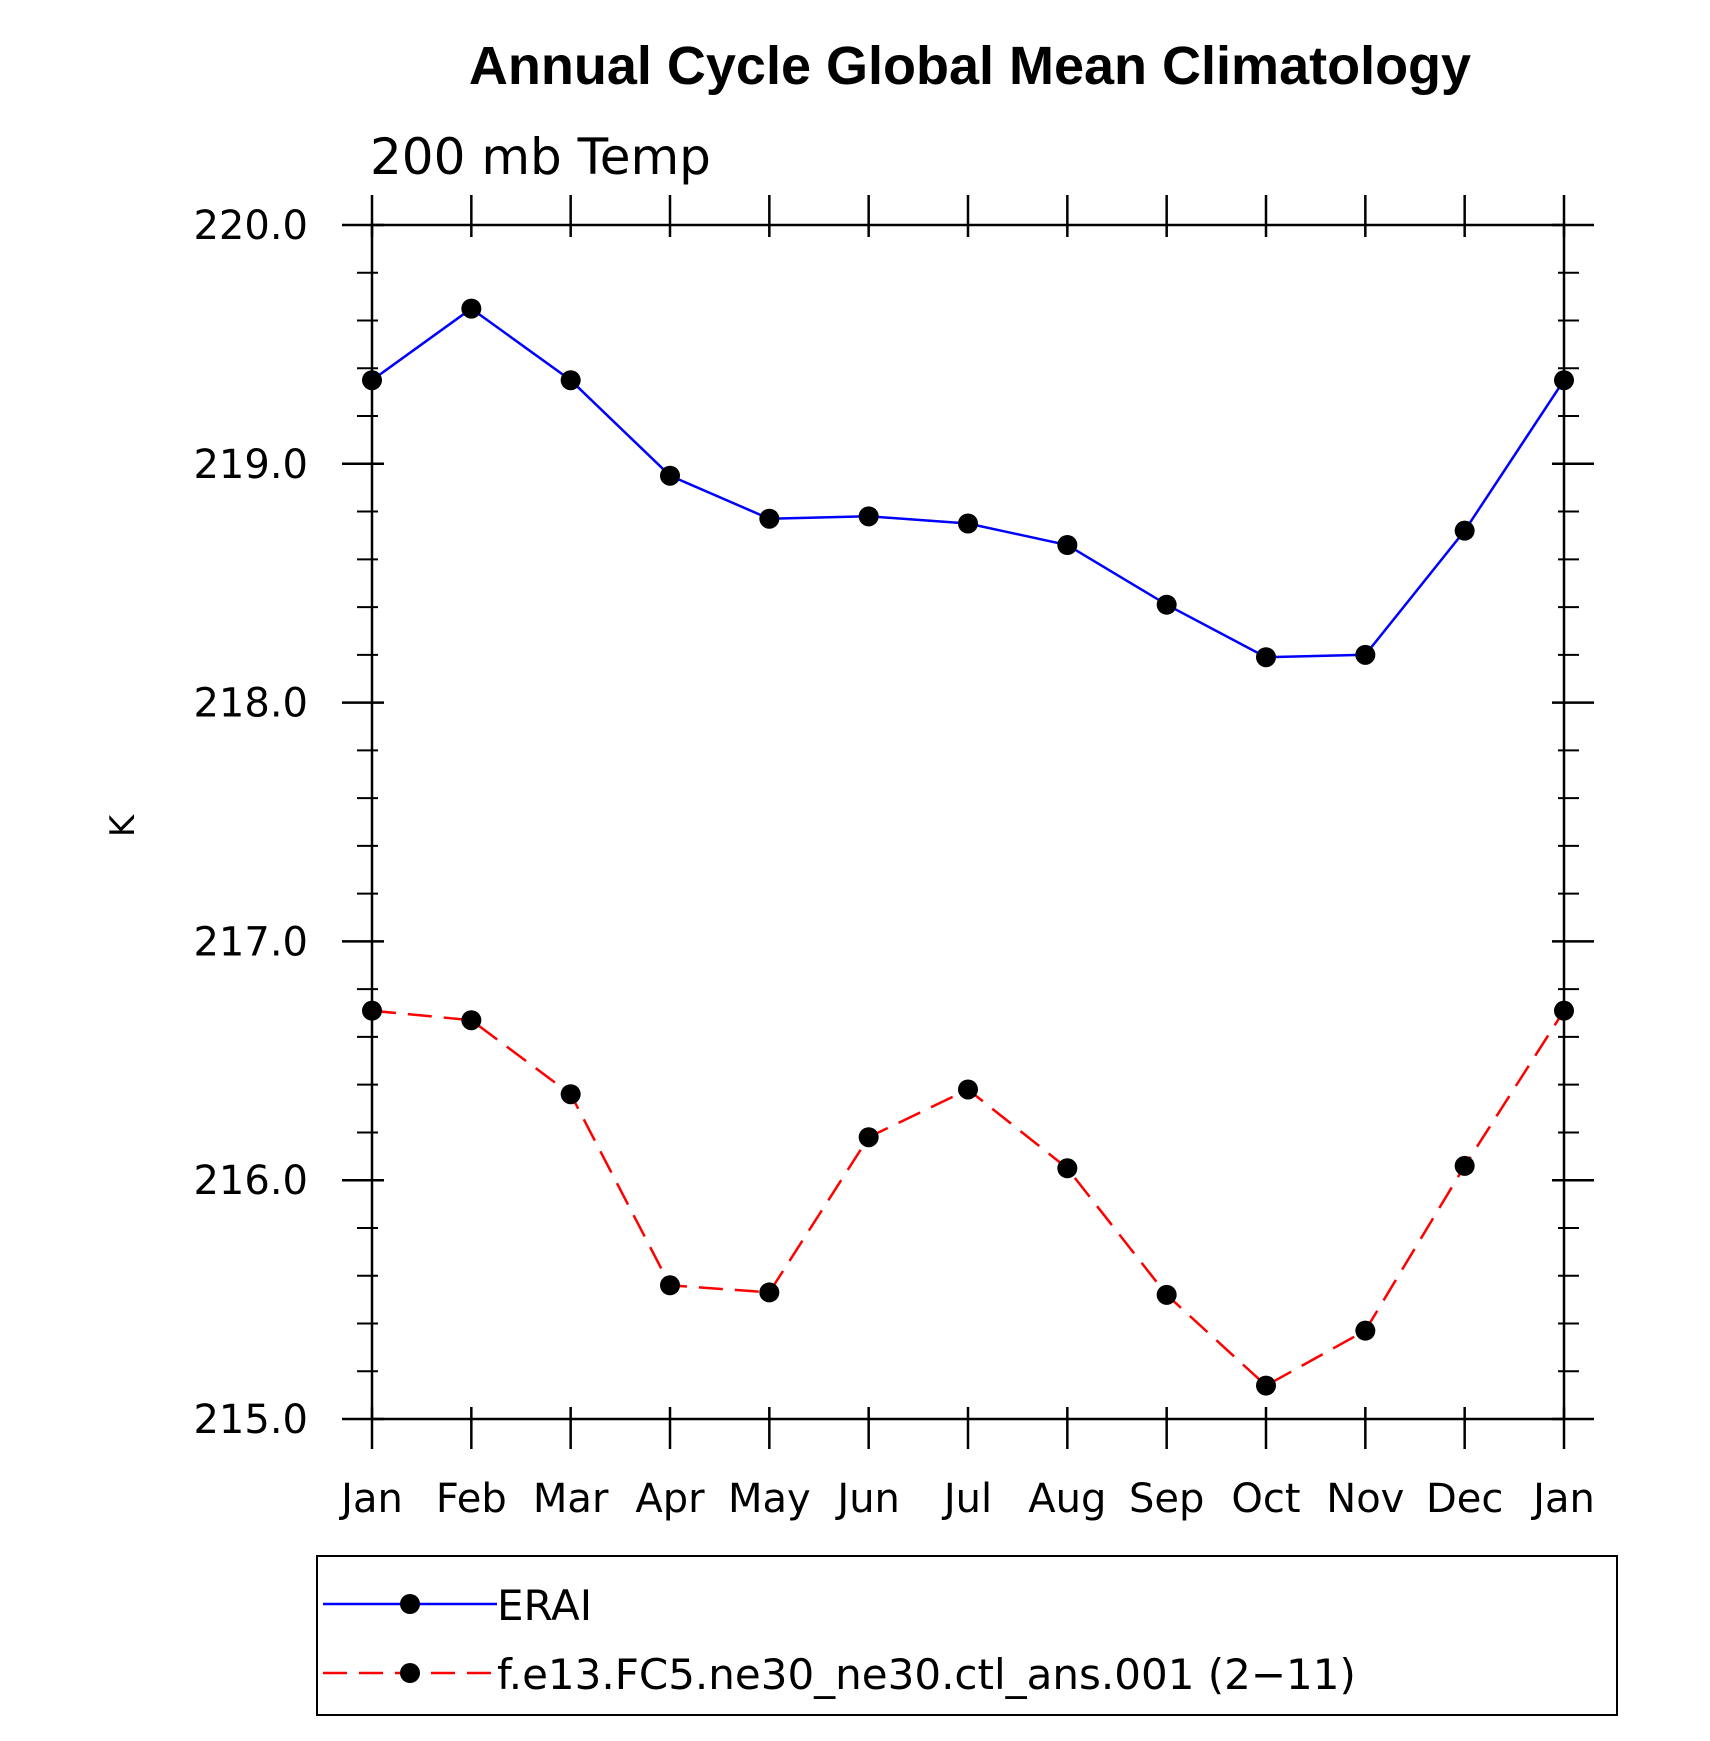 The image size is (1710, 1741). Describe the element at coordinates (250, 1420) in the screenshot. I see `y-tick-label: 215.0` at that location.